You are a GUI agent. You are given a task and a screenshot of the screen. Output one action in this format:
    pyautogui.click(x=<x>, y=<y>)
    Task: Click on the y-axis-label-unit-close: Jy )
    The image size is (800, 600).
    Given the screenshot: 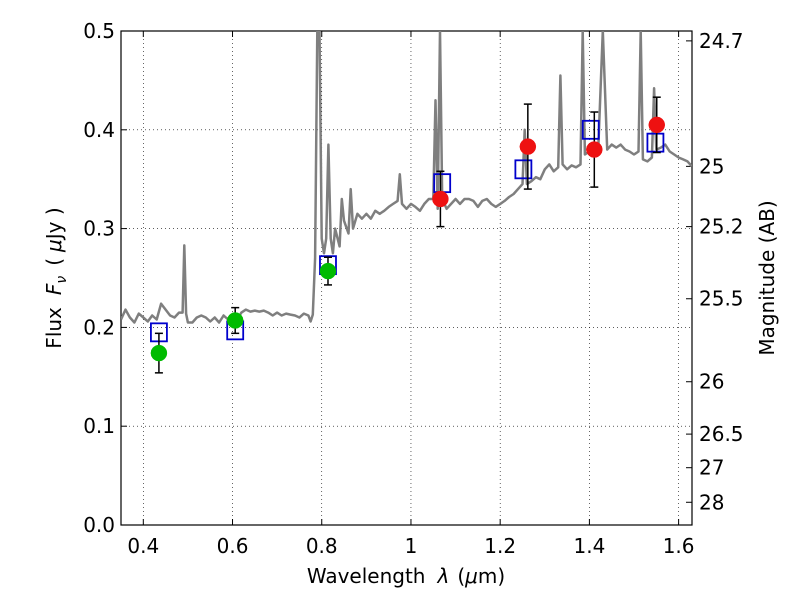 What is the action you would take?
    pyautogui.click(x=54, y=224)
    